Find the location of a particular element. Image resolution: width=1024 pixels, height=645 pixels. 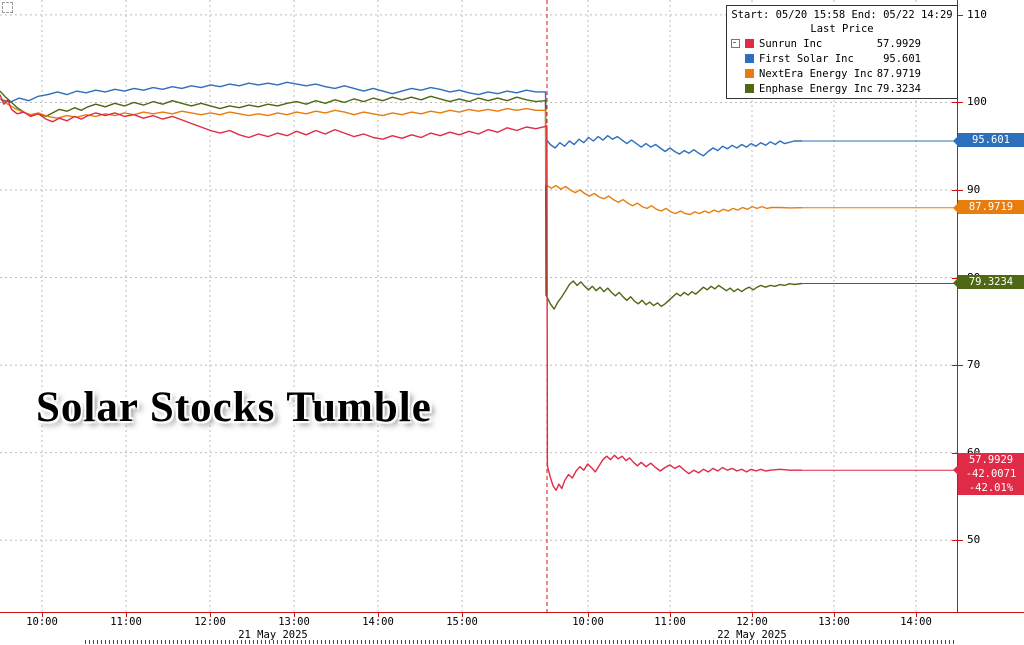

x-axis-line is located at coordinates (512, 612).